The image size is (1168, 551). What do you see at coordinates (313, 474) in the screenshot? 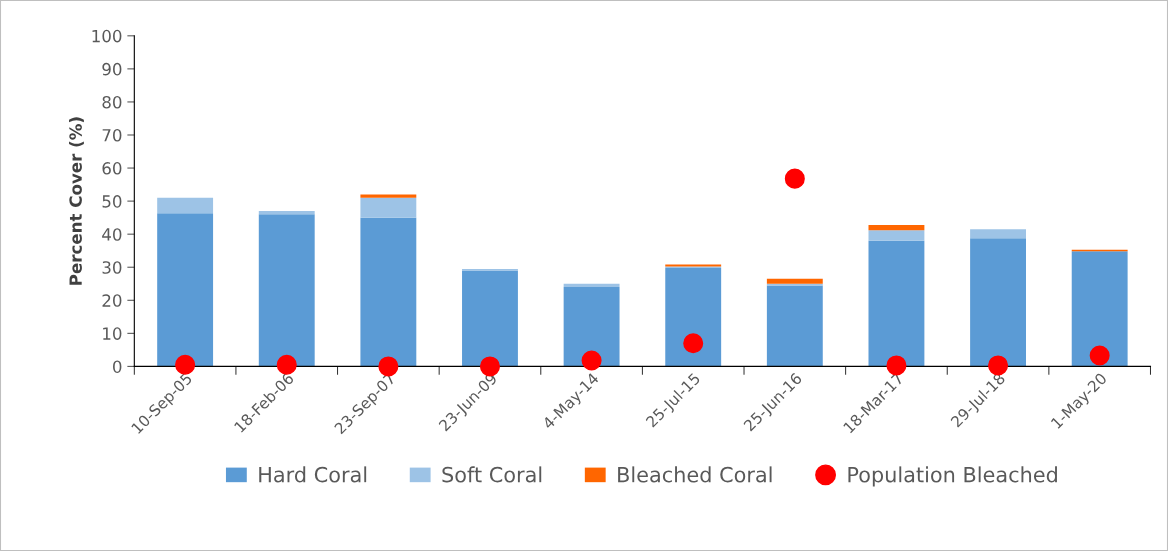
I see `legend-label: Hard Coral` at bounding box center [313, 474].